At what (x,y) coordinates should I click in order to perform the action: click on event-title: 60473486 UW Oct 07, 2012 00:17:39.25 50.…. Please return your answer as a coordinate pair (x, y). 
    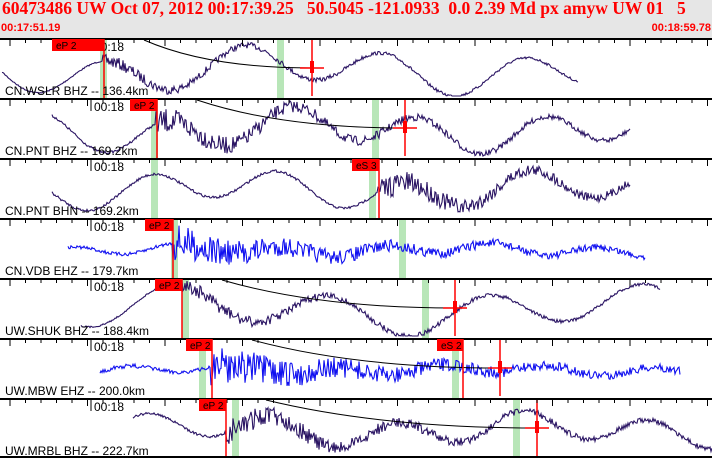
    Looking at the image, I should click on (344, 9).